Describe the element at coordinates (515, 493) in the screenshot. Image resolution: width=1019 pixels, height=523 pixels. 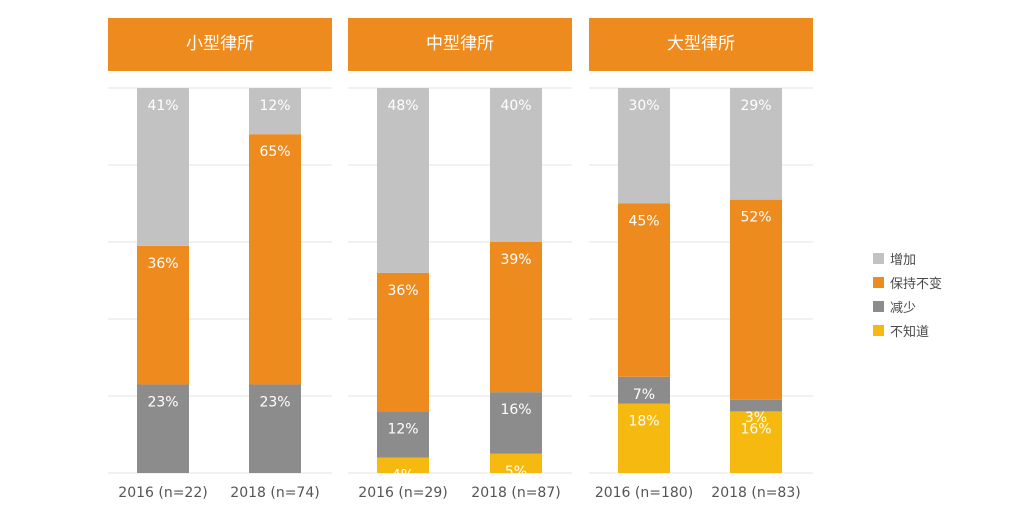
I see `x-tick-label: 2018 (n=87)` at that location.